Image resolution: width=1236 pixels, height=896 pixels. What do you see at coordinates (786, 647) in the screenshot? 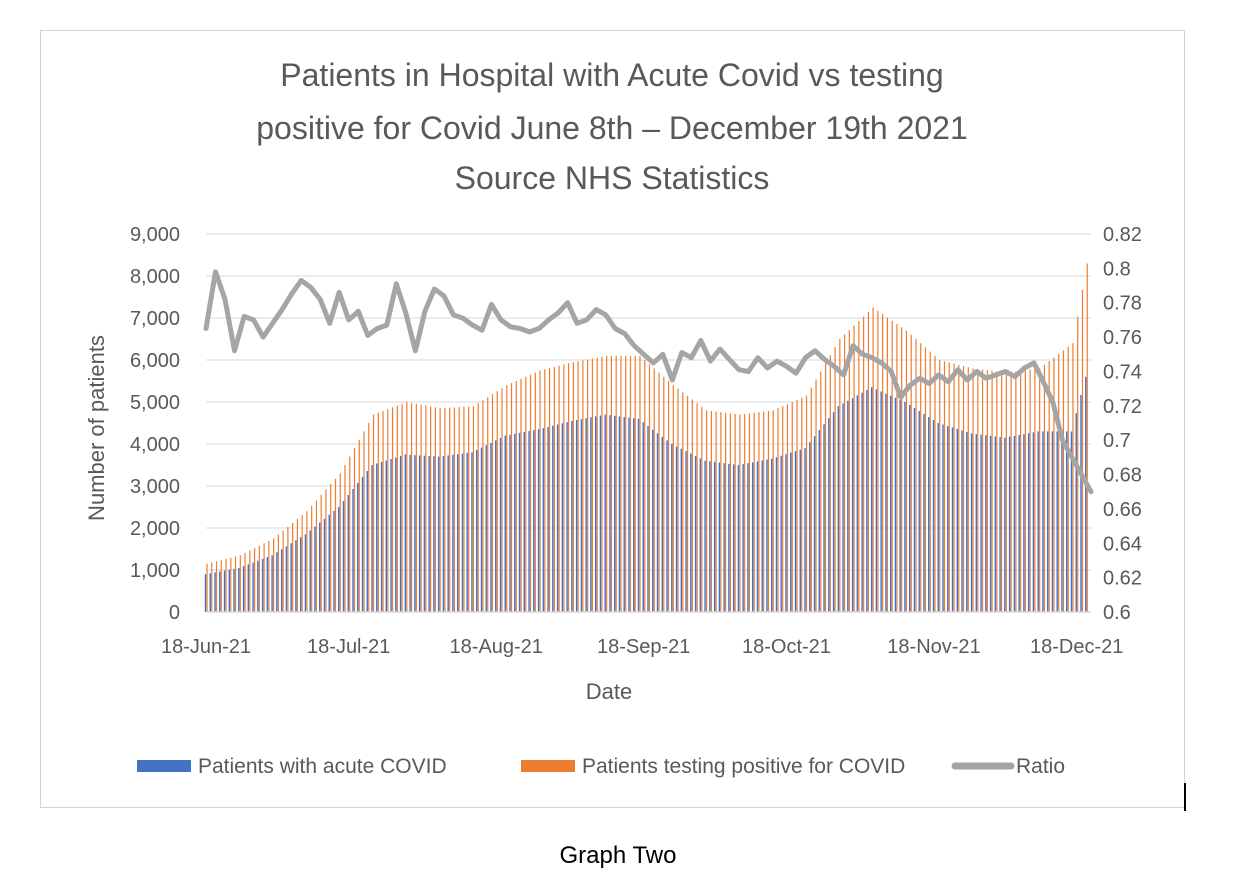
I see `x-tick-label: 18-Oct-21` at bounding box center [786, 647].